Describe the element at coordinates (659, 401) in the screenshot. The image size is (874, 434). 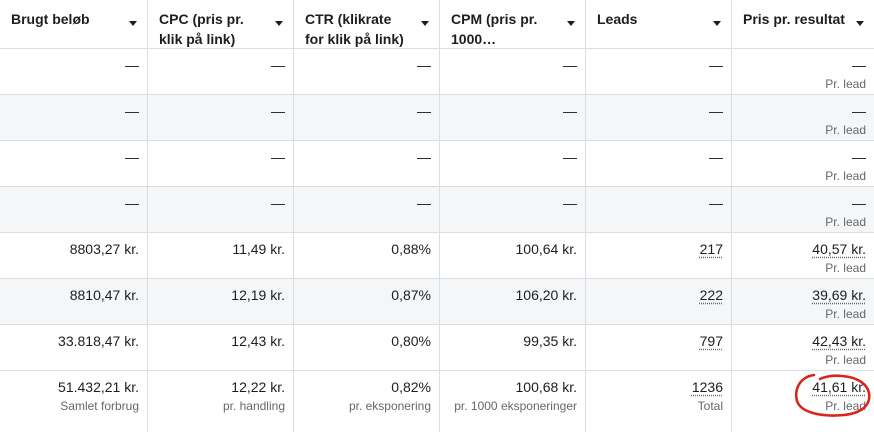
I see `total-leads: 1236 Total` at that location.